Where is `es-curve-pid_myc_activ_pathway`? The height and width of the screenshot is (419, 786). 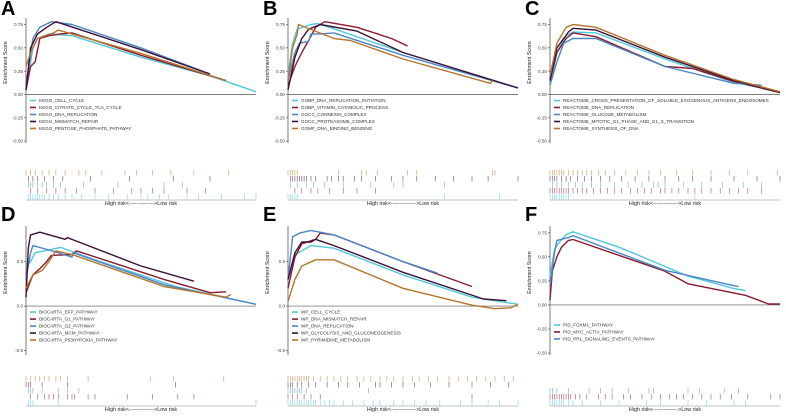
es-curve-pid_myc_activ_pathway is located at coordinates (664, 271).